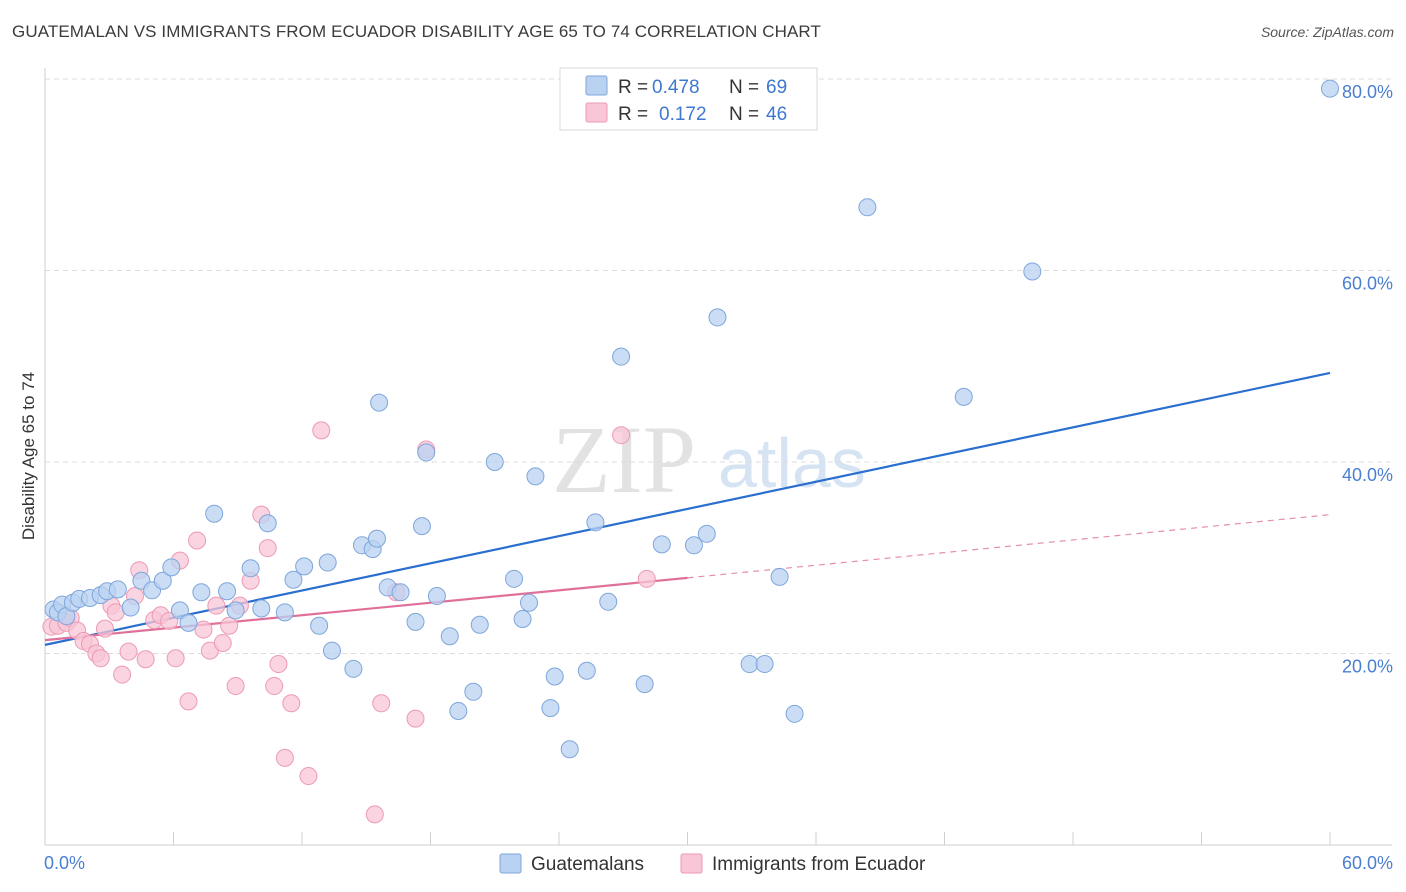 The height and width of the screenshot is (892, 1406). Describe the element at coordinates (1367, 475) in the screenshot. I see `y-tick-label: 40.0%` at that location.